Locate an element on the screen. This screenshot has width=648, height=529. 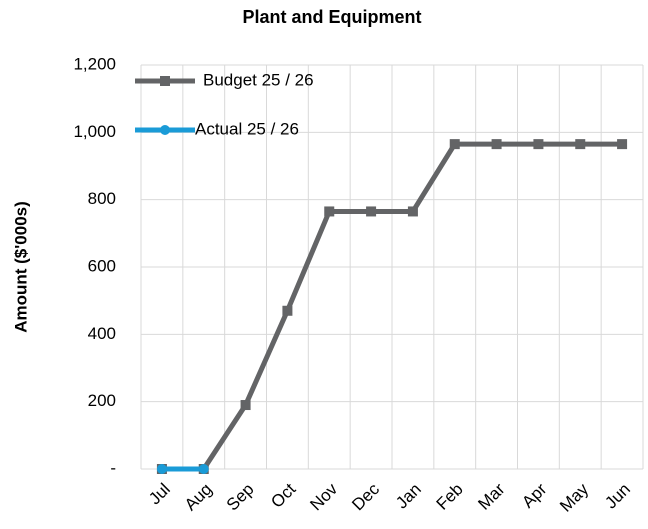
y-tick-label: 1,200 is located at coordinates (94, 63).